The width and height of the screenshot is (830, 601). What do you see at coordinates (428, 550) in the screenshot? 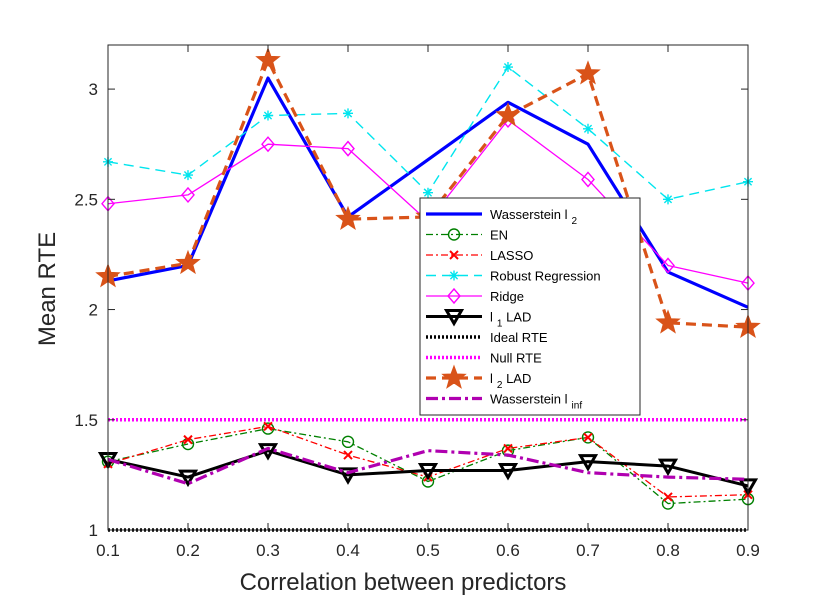
I see `x-tick-label: 0.5` at bounding box center [428, 550].